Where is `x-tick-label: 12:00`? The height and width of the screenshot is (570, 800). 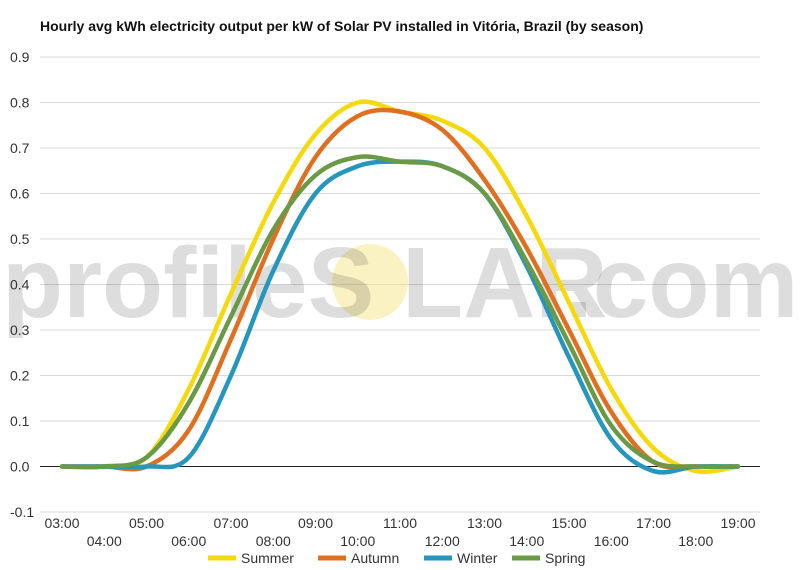 x-tick-label: 12:00 is located at coordinates (442, 541).